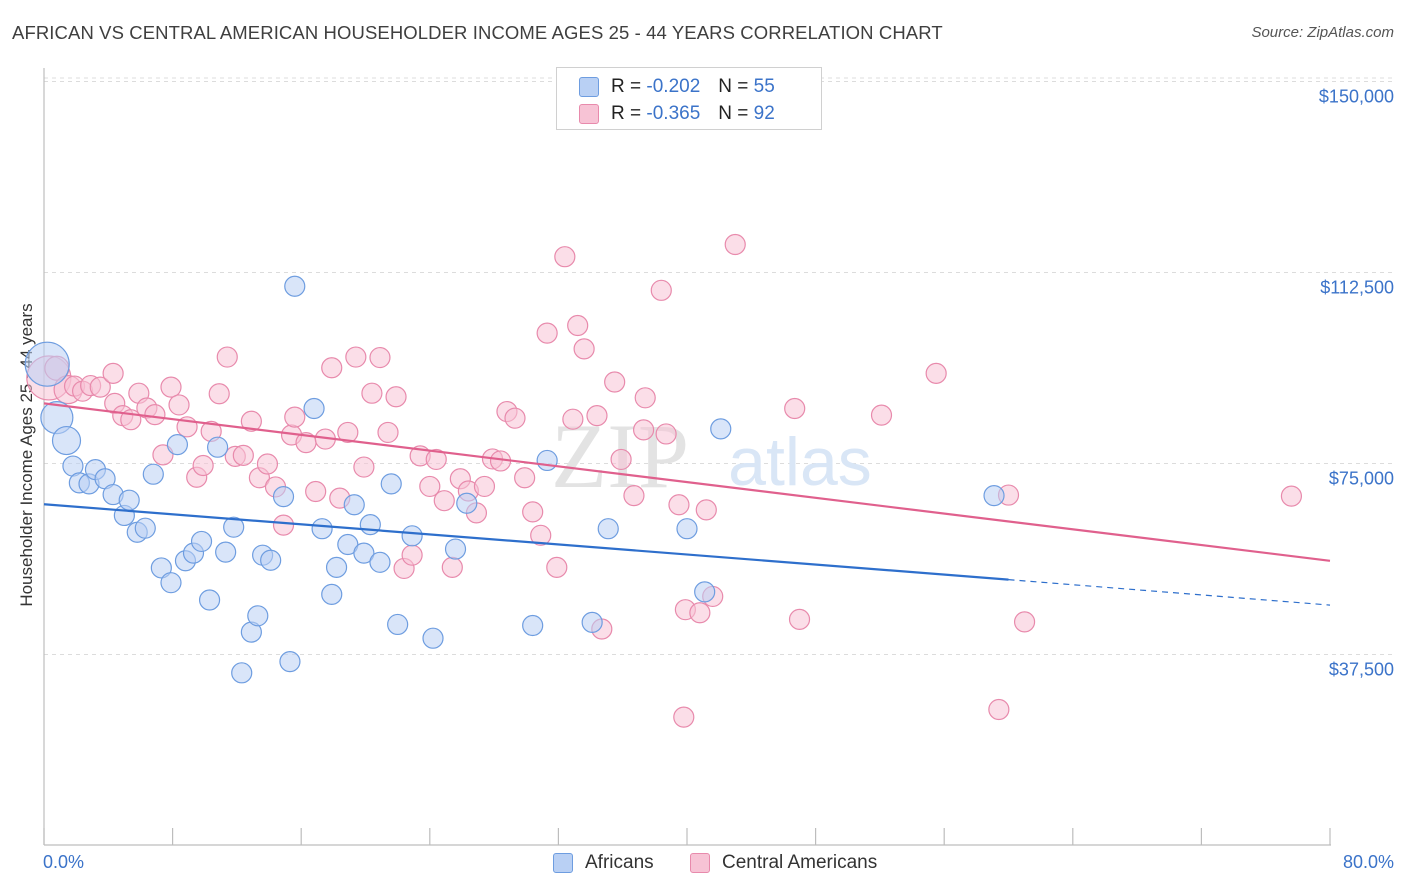 This screenshot has width=1406, height=892. Describe the element at coordinates (619, 862) in the screenshot. I see `legend-label: Africans` at that location.